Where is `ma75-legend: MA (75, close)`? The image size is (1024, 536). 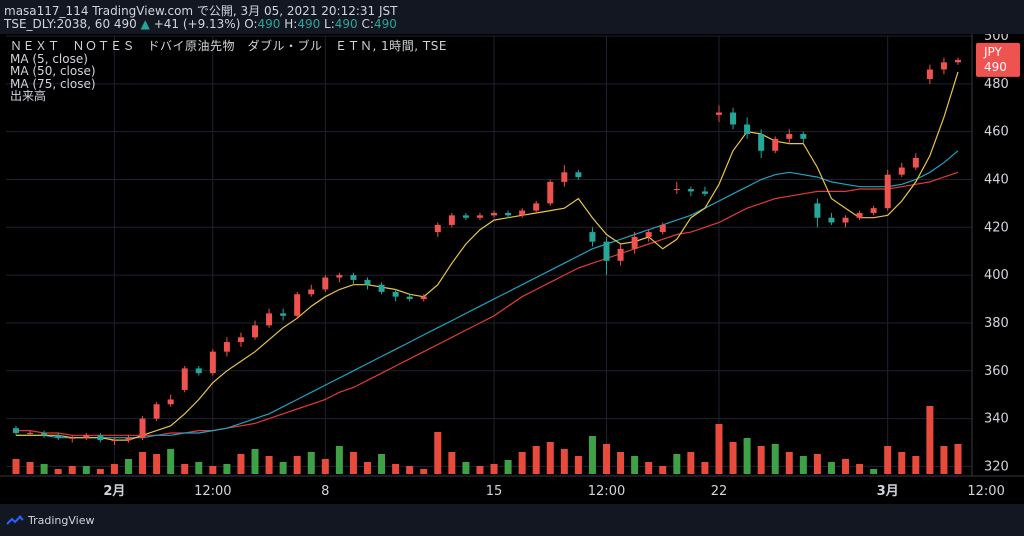 ma75-legend: MA (75, close) is located at coordinates (53, 83).